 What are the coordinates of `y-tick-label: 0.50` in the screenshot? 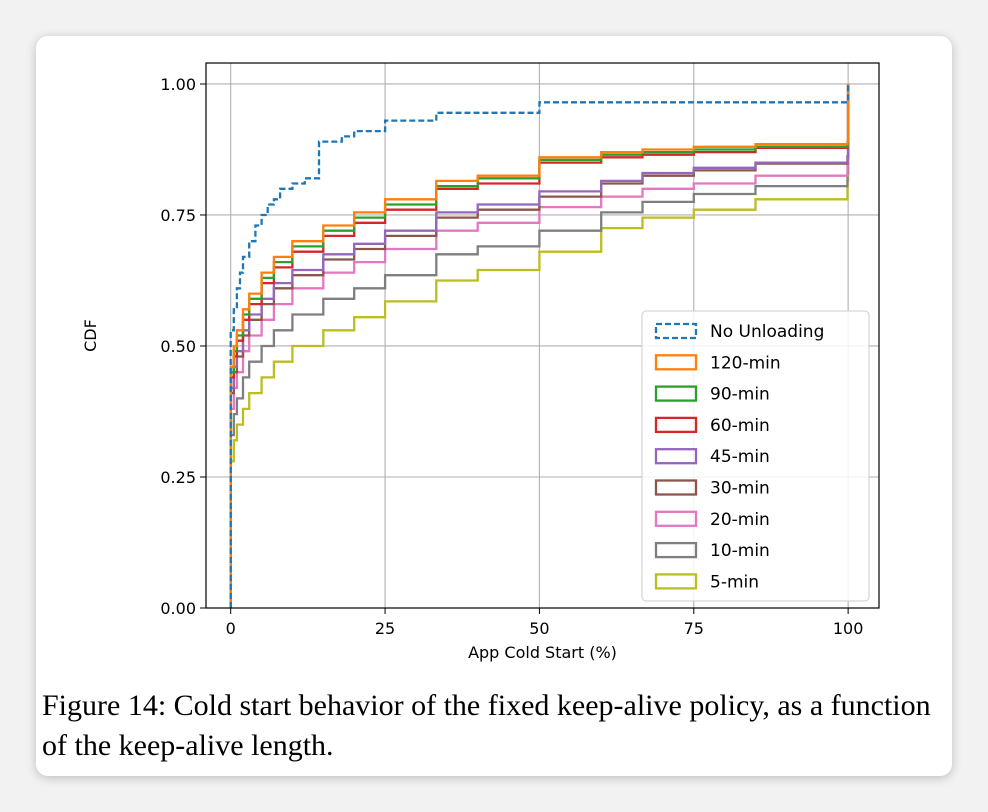 It's located at (178, 346).